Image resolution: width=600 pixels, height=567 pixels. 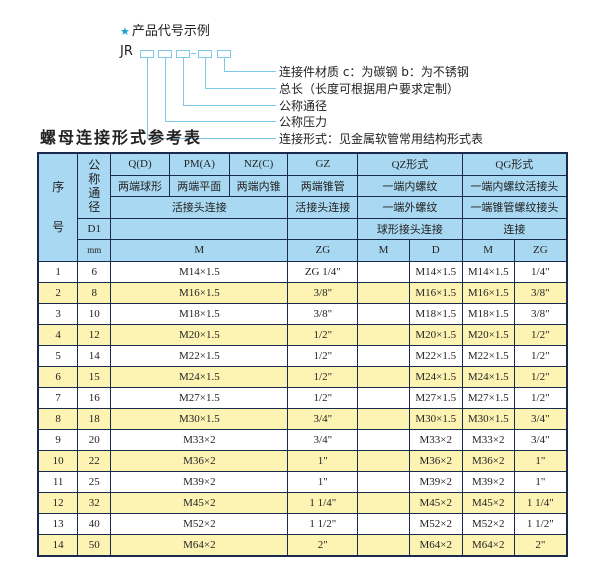 What do you see at coordinates (435, 502) in the screenshot?
I see `cell-qz-d: M45×2` at bounding box center [435, 502].